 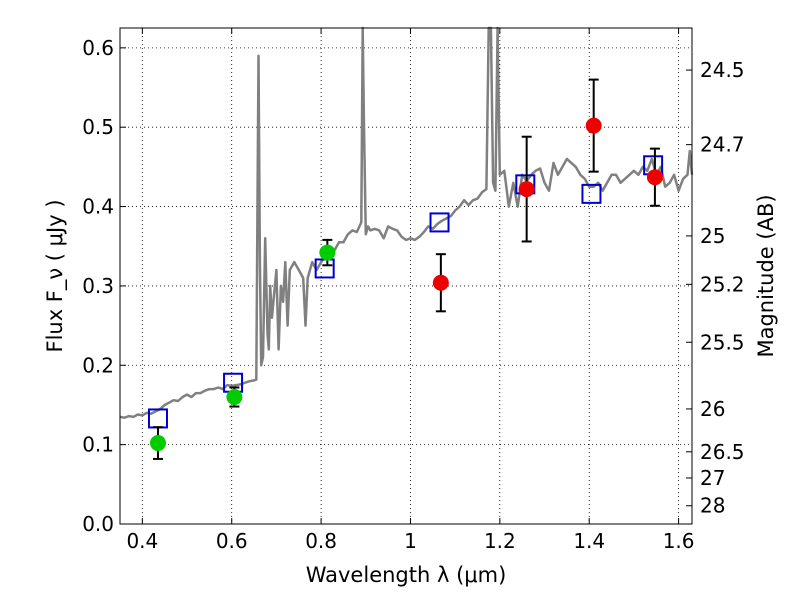 I want to click on y2-tick-label: 26, so click(x=712, y=409).